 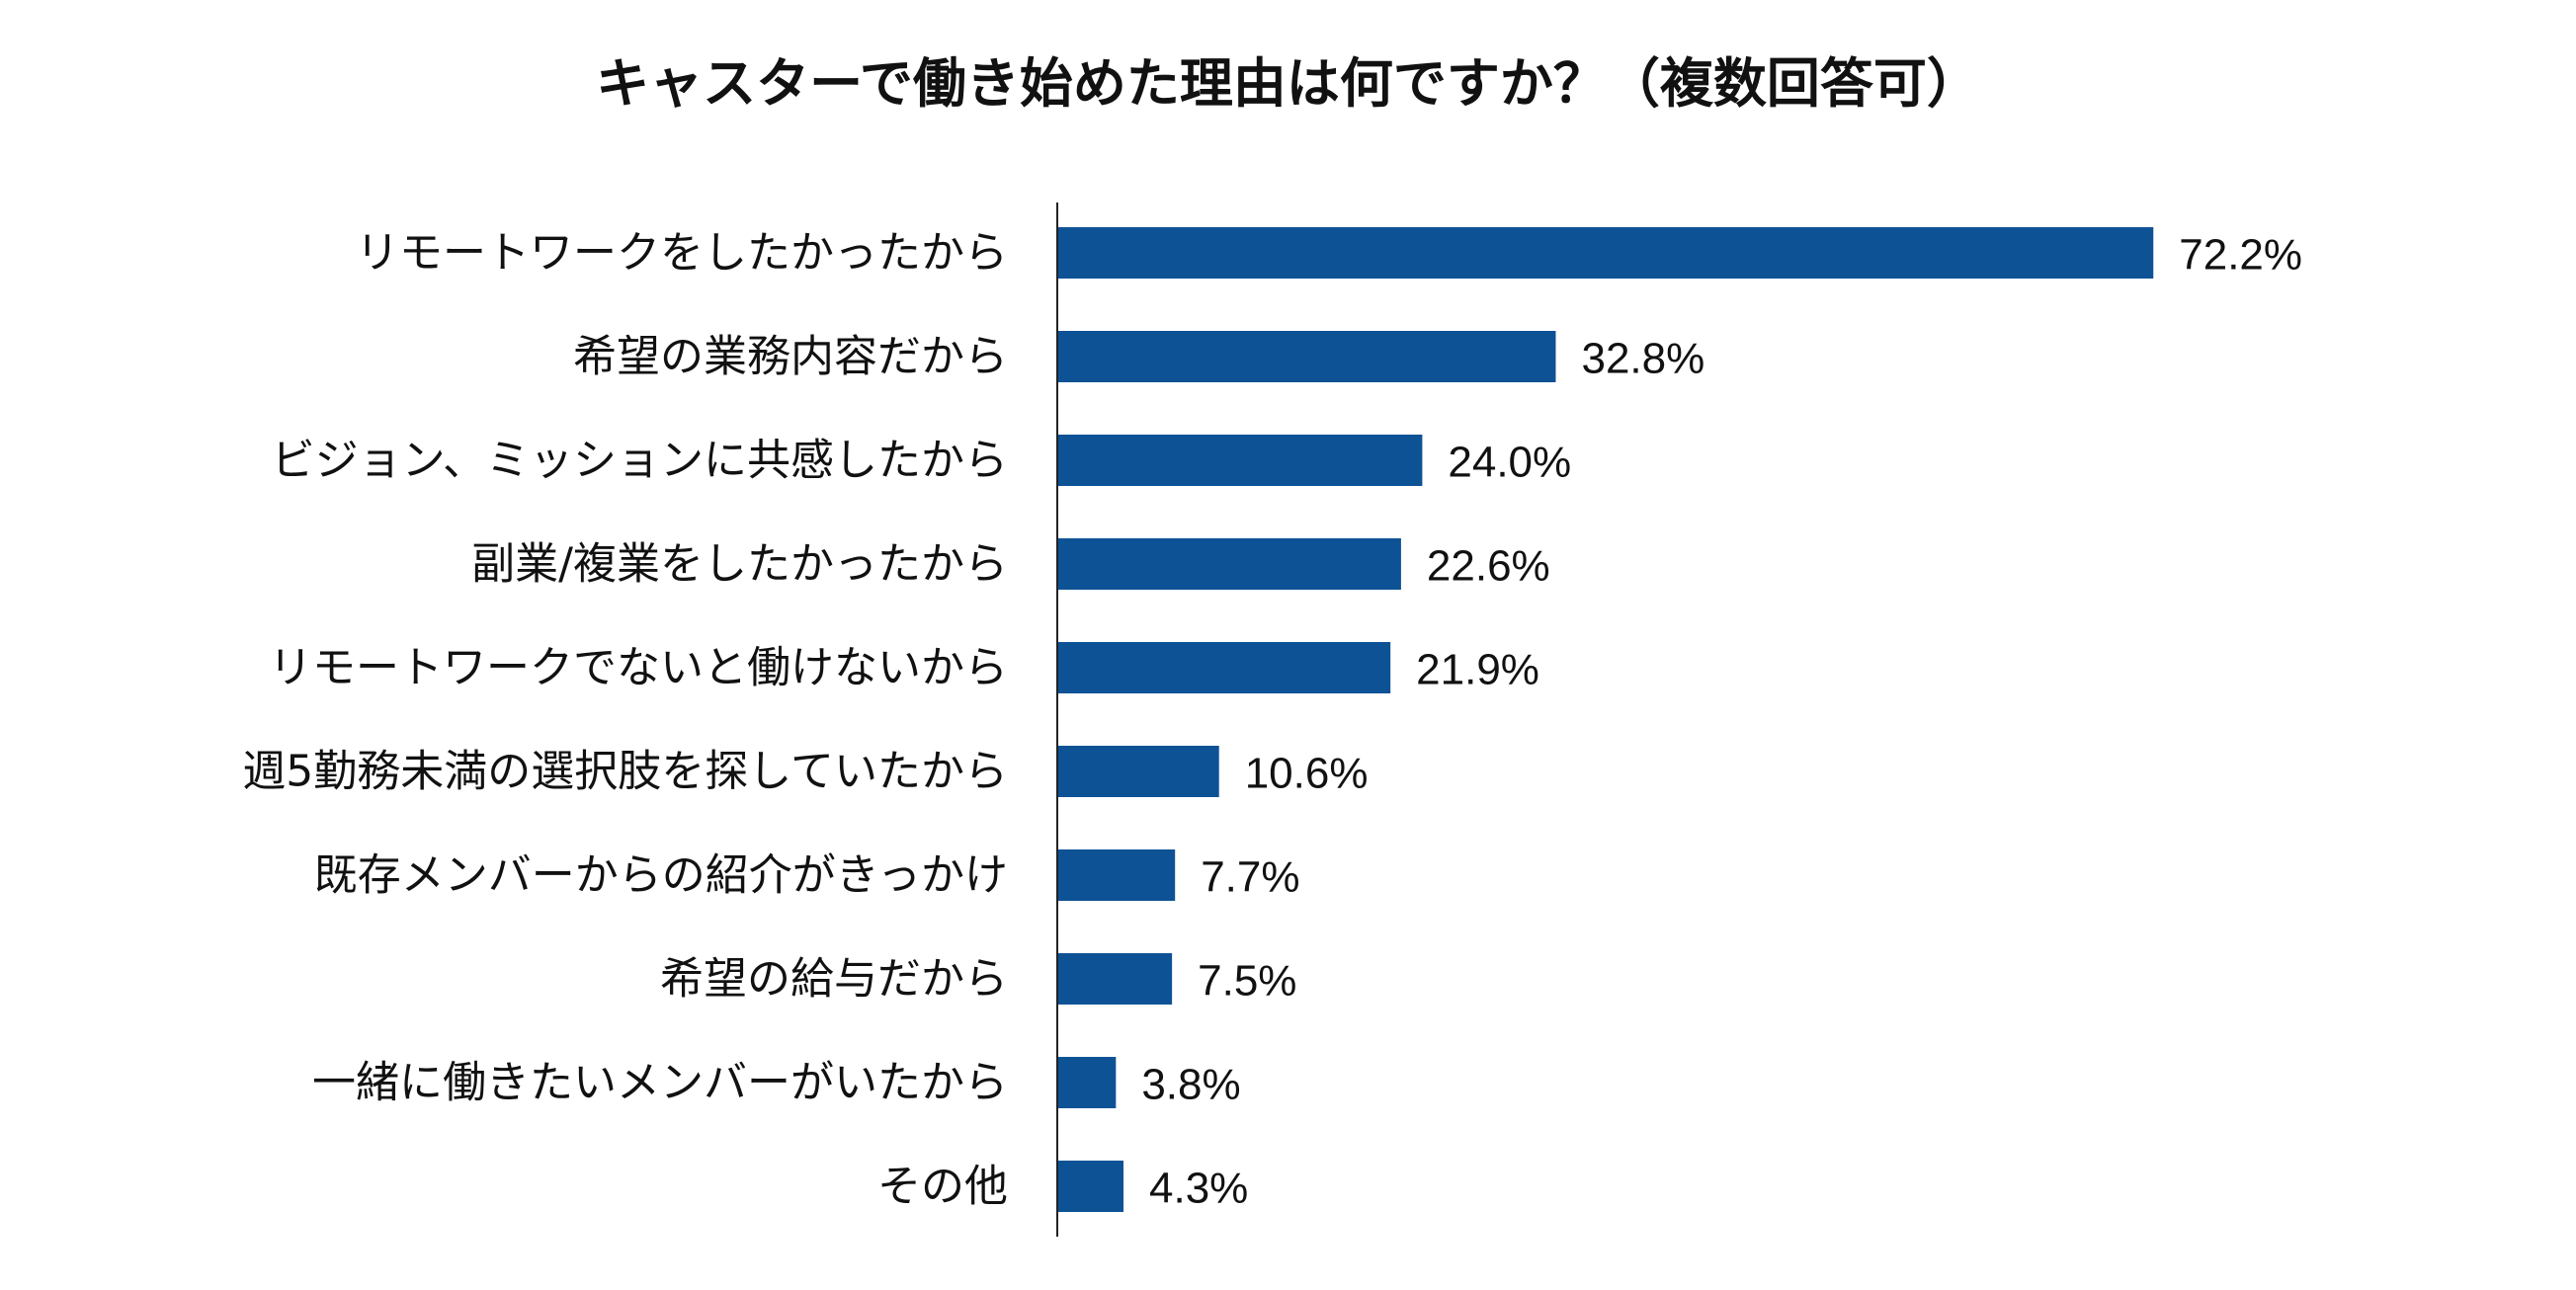 I want to click on category-label: 既存メンバーからの紹介がきっかけ, so click(x=661, y=876).